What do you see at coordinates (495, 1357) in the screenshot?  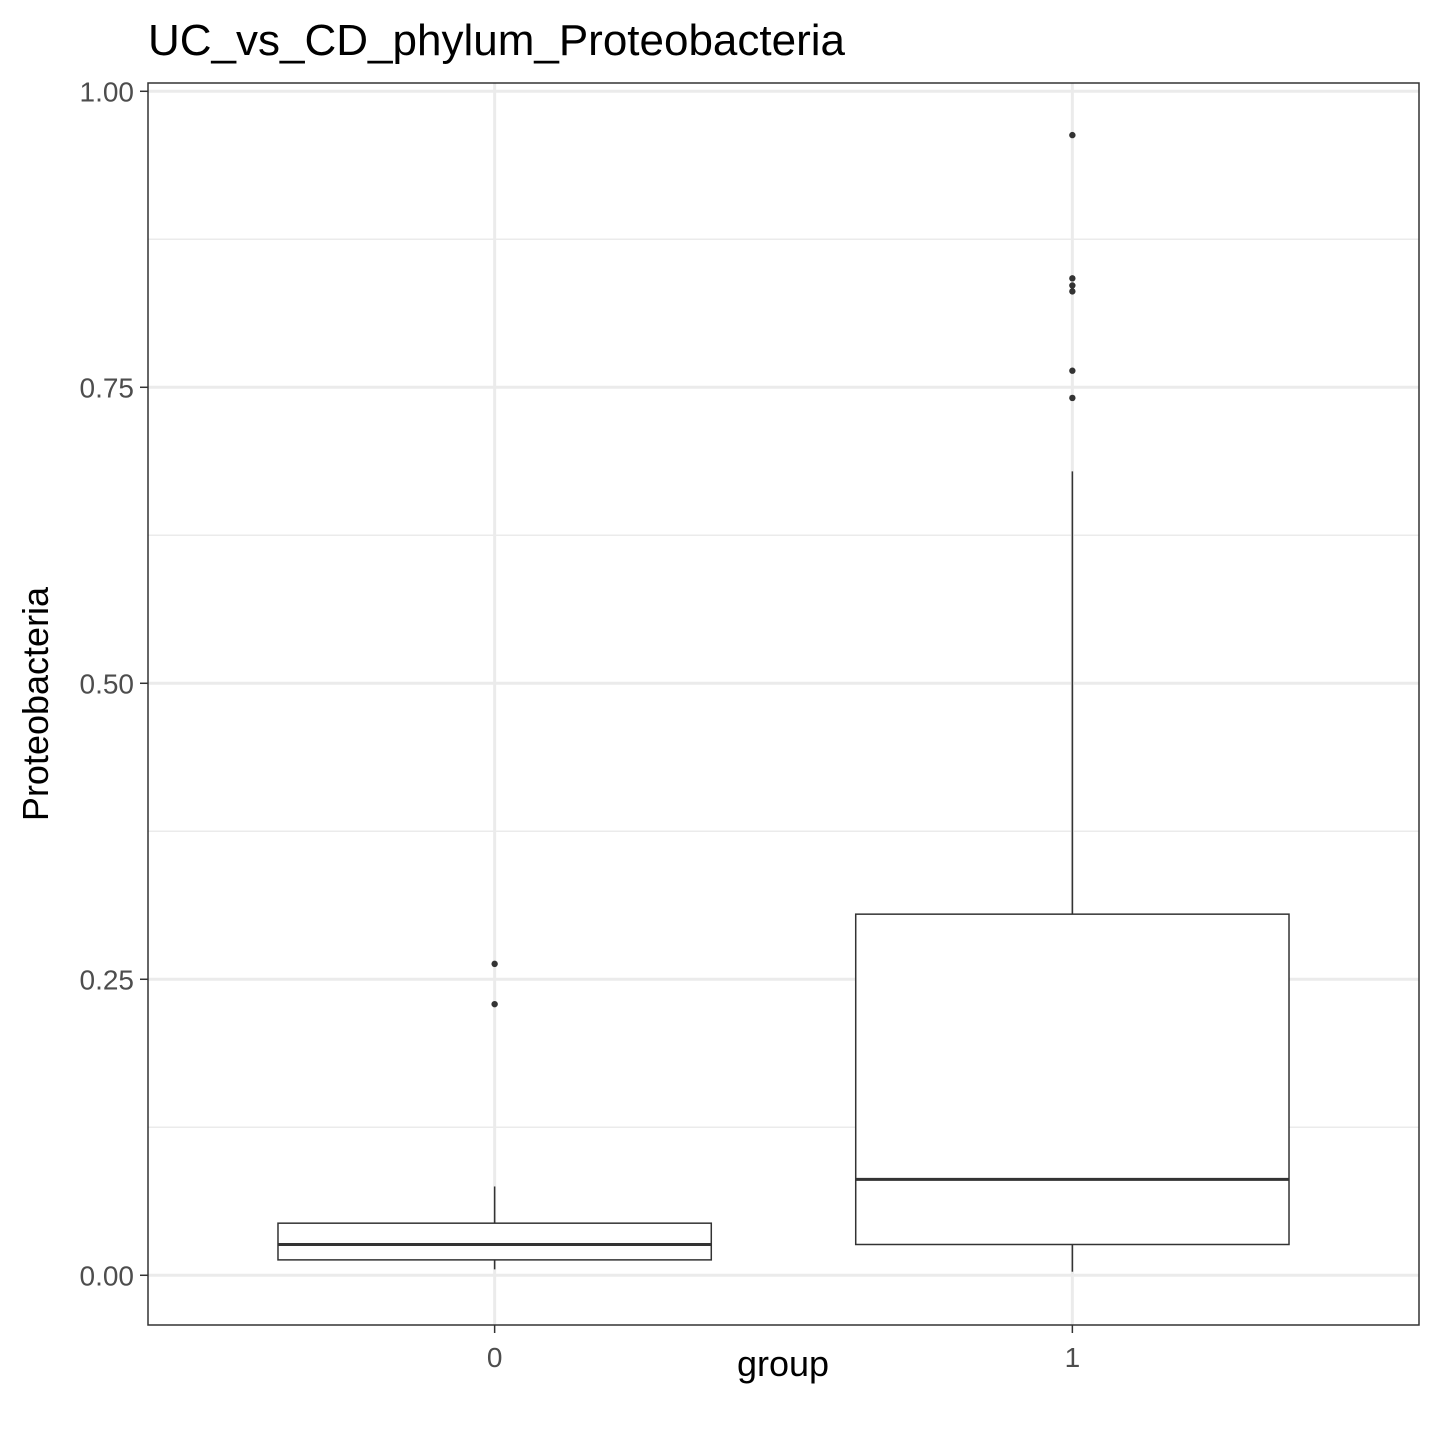 I see `x-tick-label: 0` at bounding box center [495, 1357].